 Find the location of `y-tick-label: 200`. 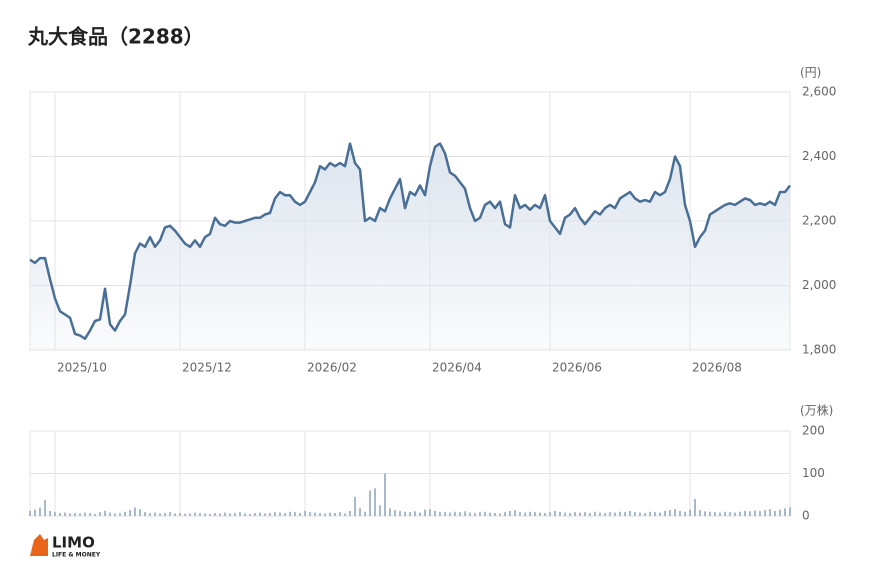

y-tick-label: 200 is located at coordinates (813, 431).